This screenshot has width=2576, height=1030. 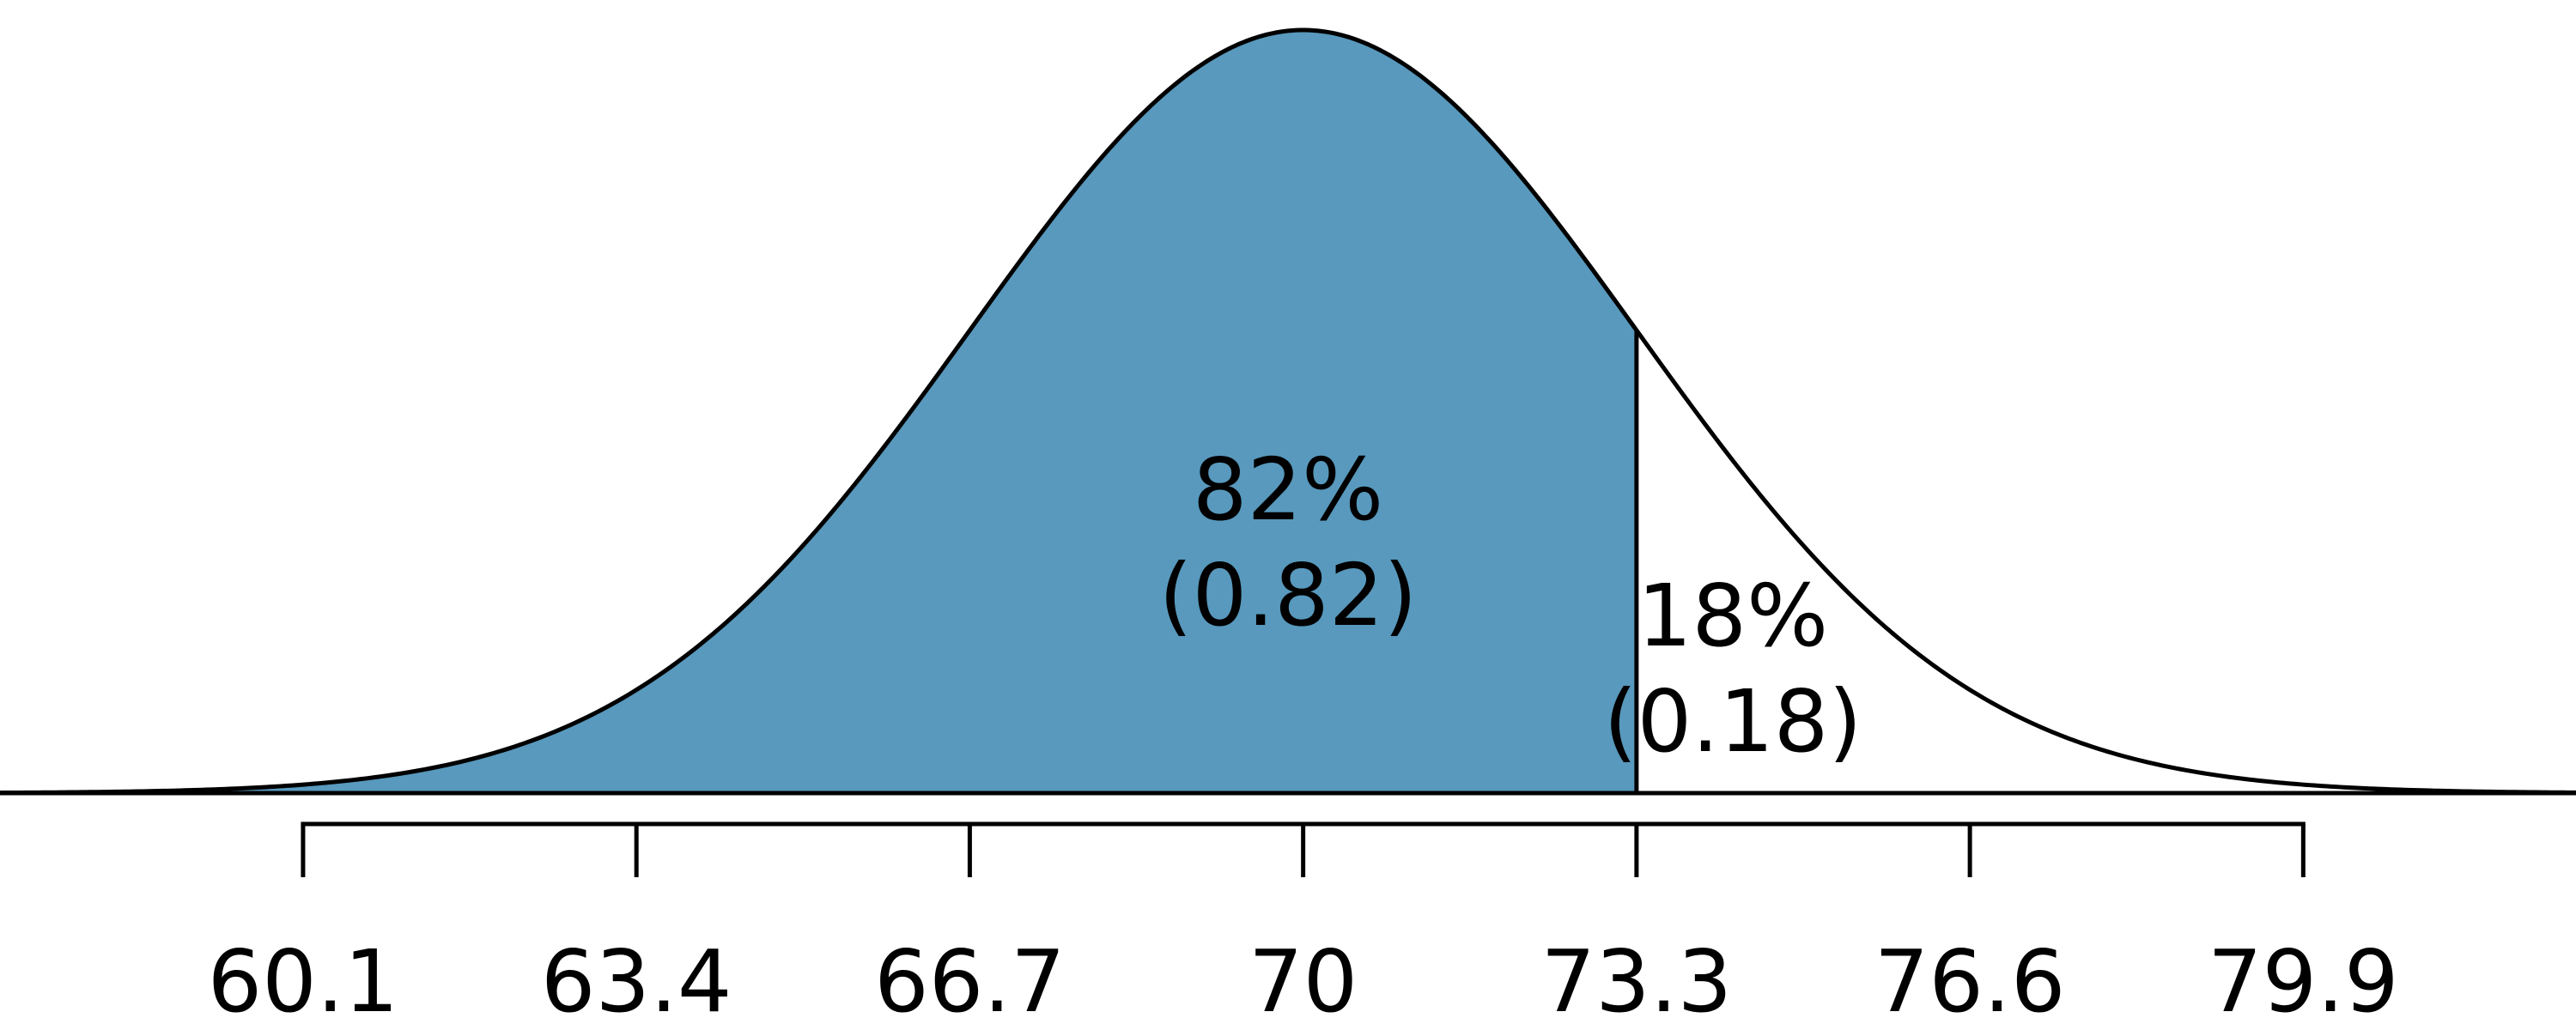 I want to click on left-percent-label: 82%, so click(x=1288, y=489).